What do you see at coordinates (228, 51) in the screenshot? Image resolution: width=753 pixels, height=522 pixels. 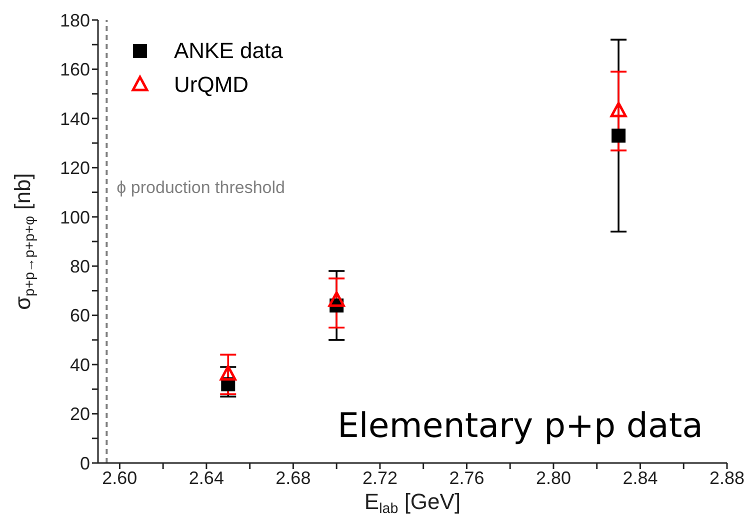 I see `legend-label: ANKE data` at bounding box center [228, 51].